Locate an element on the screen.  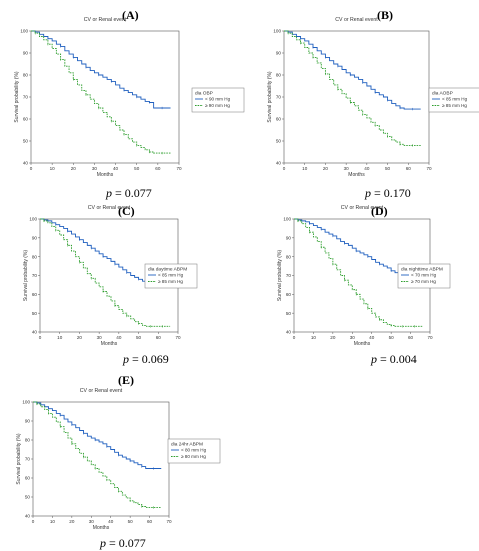
legend-title: dia OBP is located at coordinates (204, 94).